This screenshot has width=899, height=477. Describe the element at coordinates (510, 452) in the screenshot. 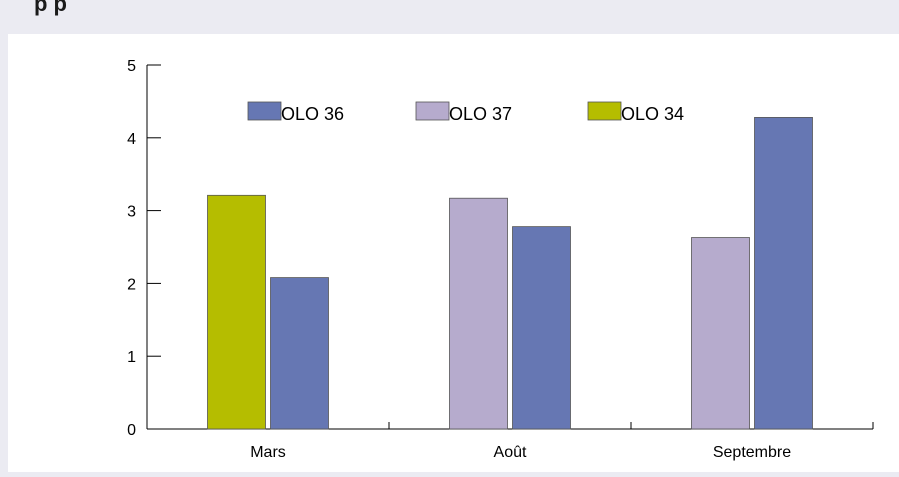

I see `x-tick-label: Août` at that location.